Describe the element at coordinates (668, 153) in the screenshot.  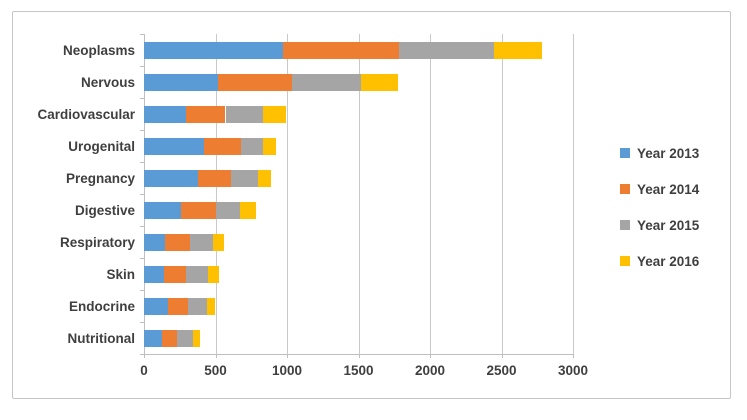
I see `legend-label: Year 2013` at that location.